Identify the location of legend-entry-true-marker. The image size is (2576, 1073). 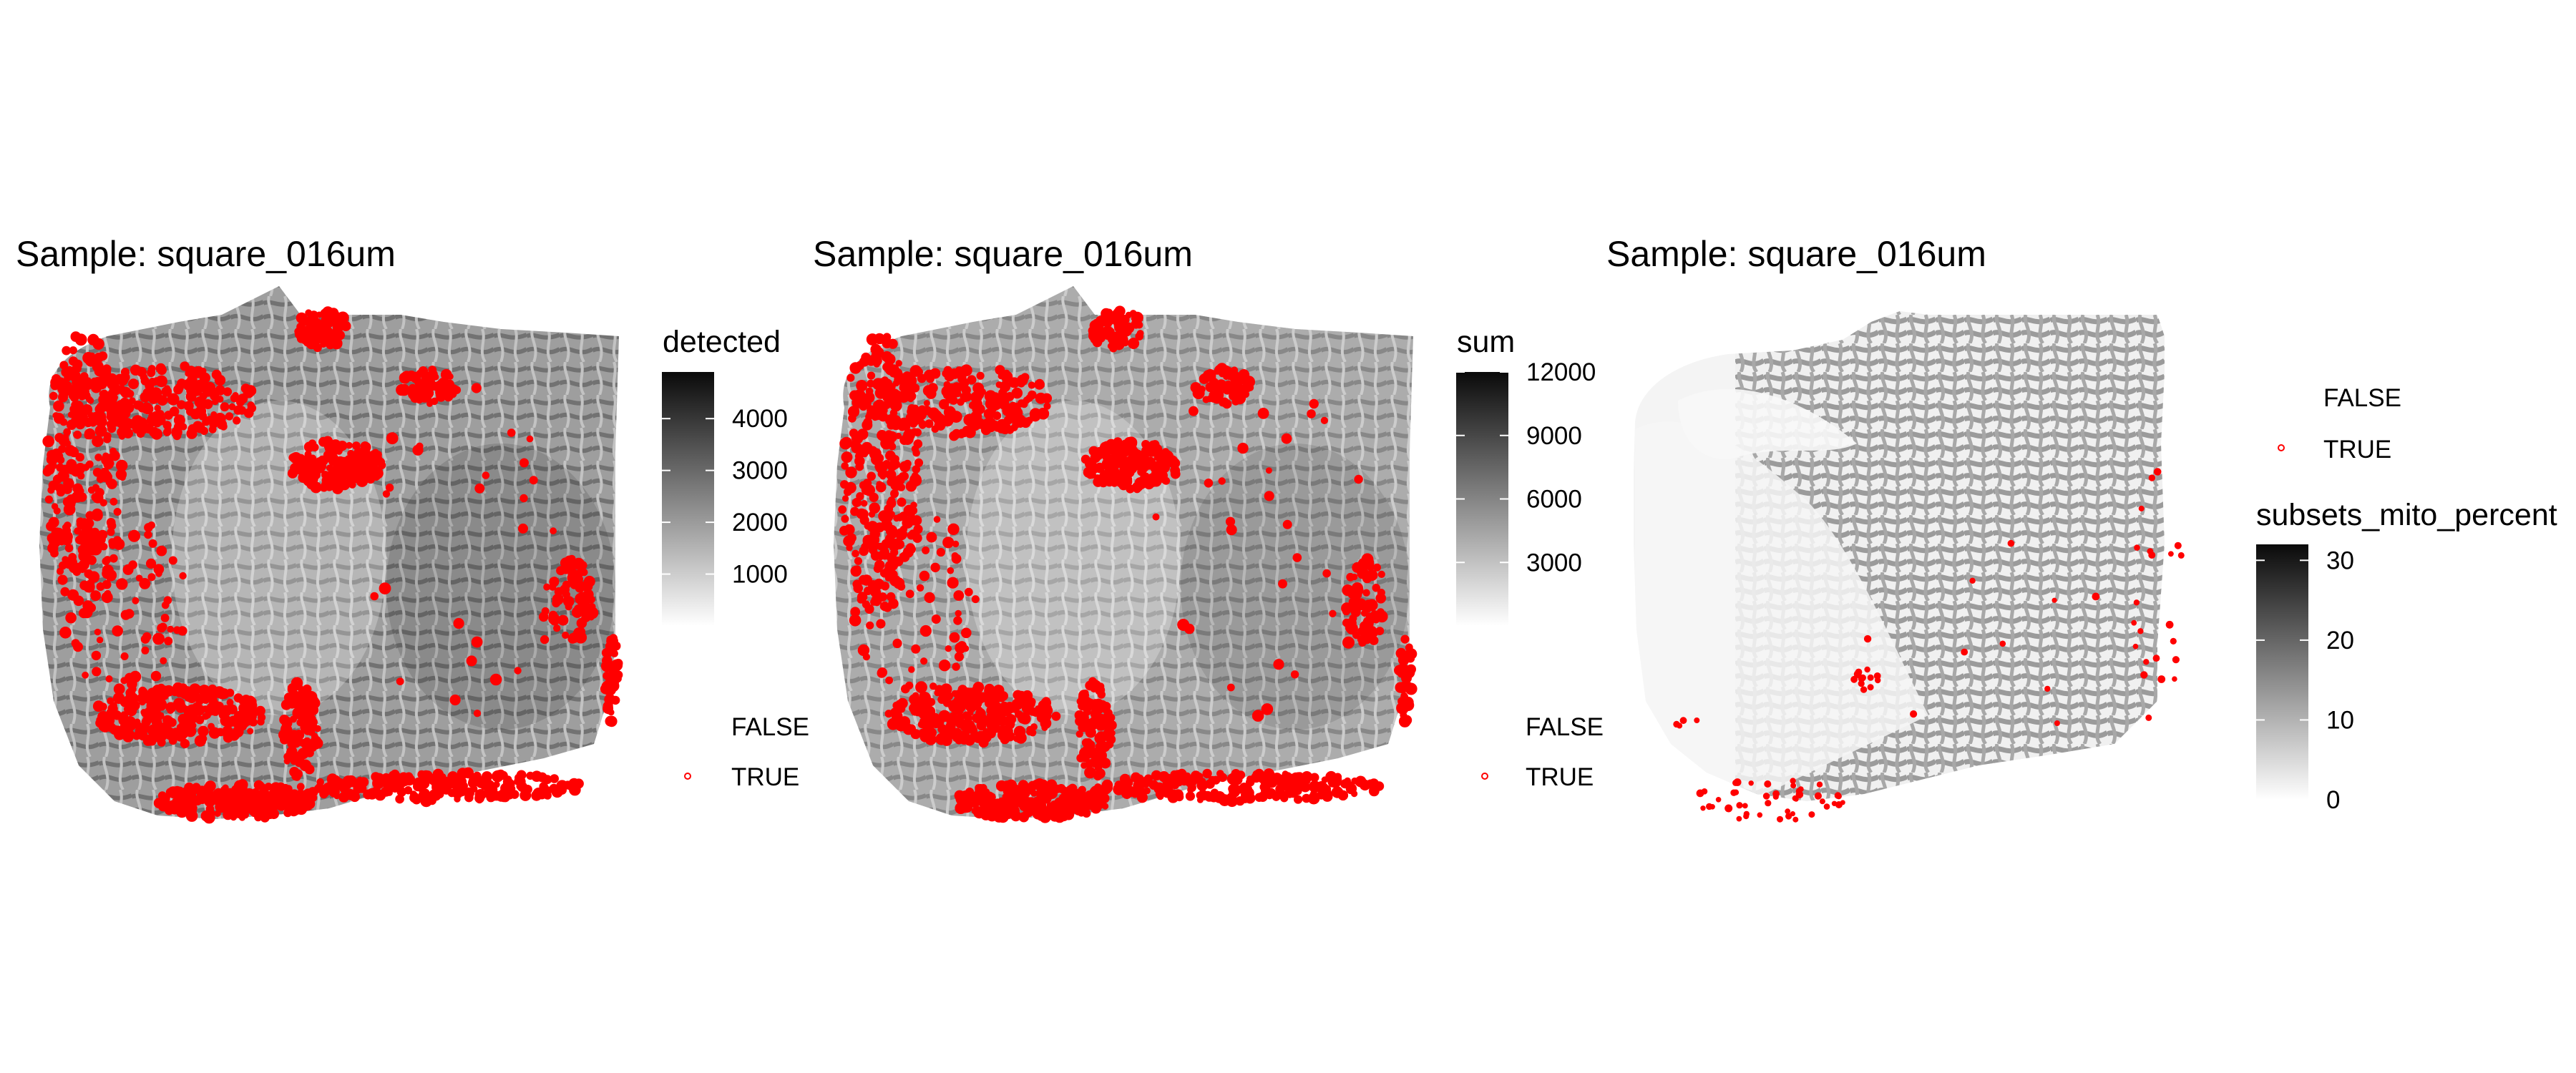
(1484, 776).